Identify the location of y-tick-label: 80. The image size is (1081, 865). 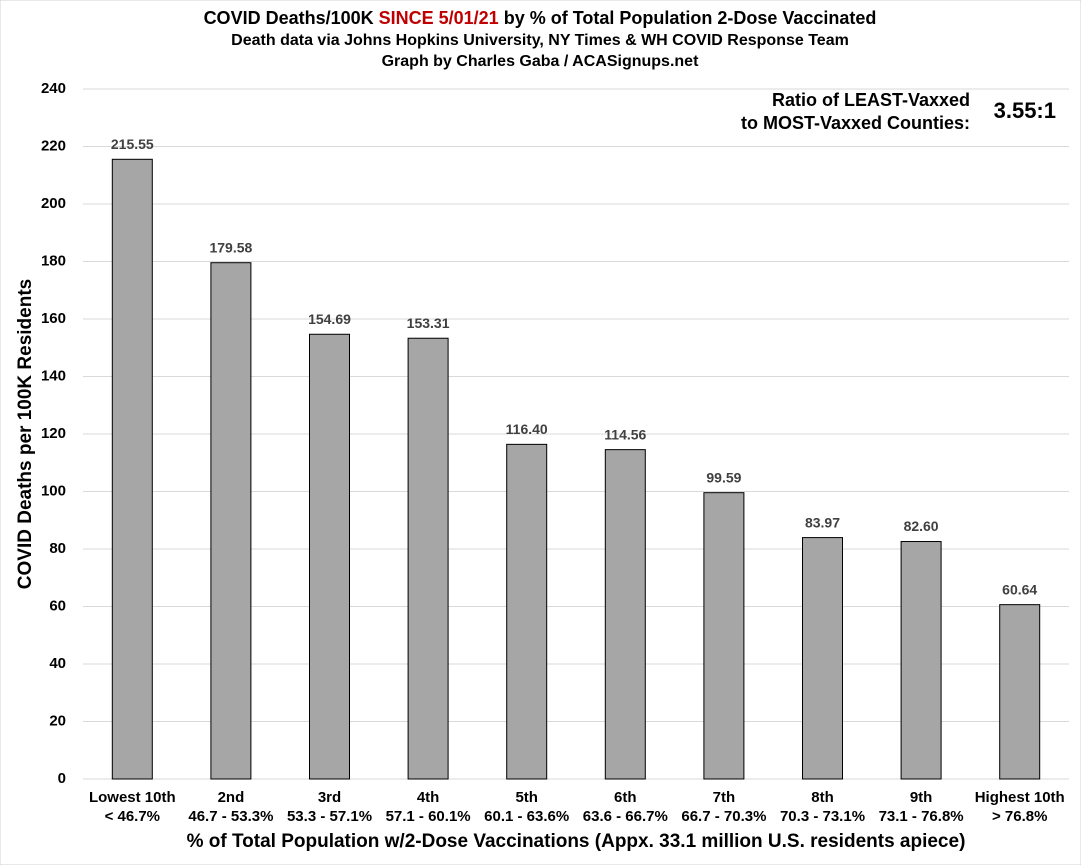
(57, 548).